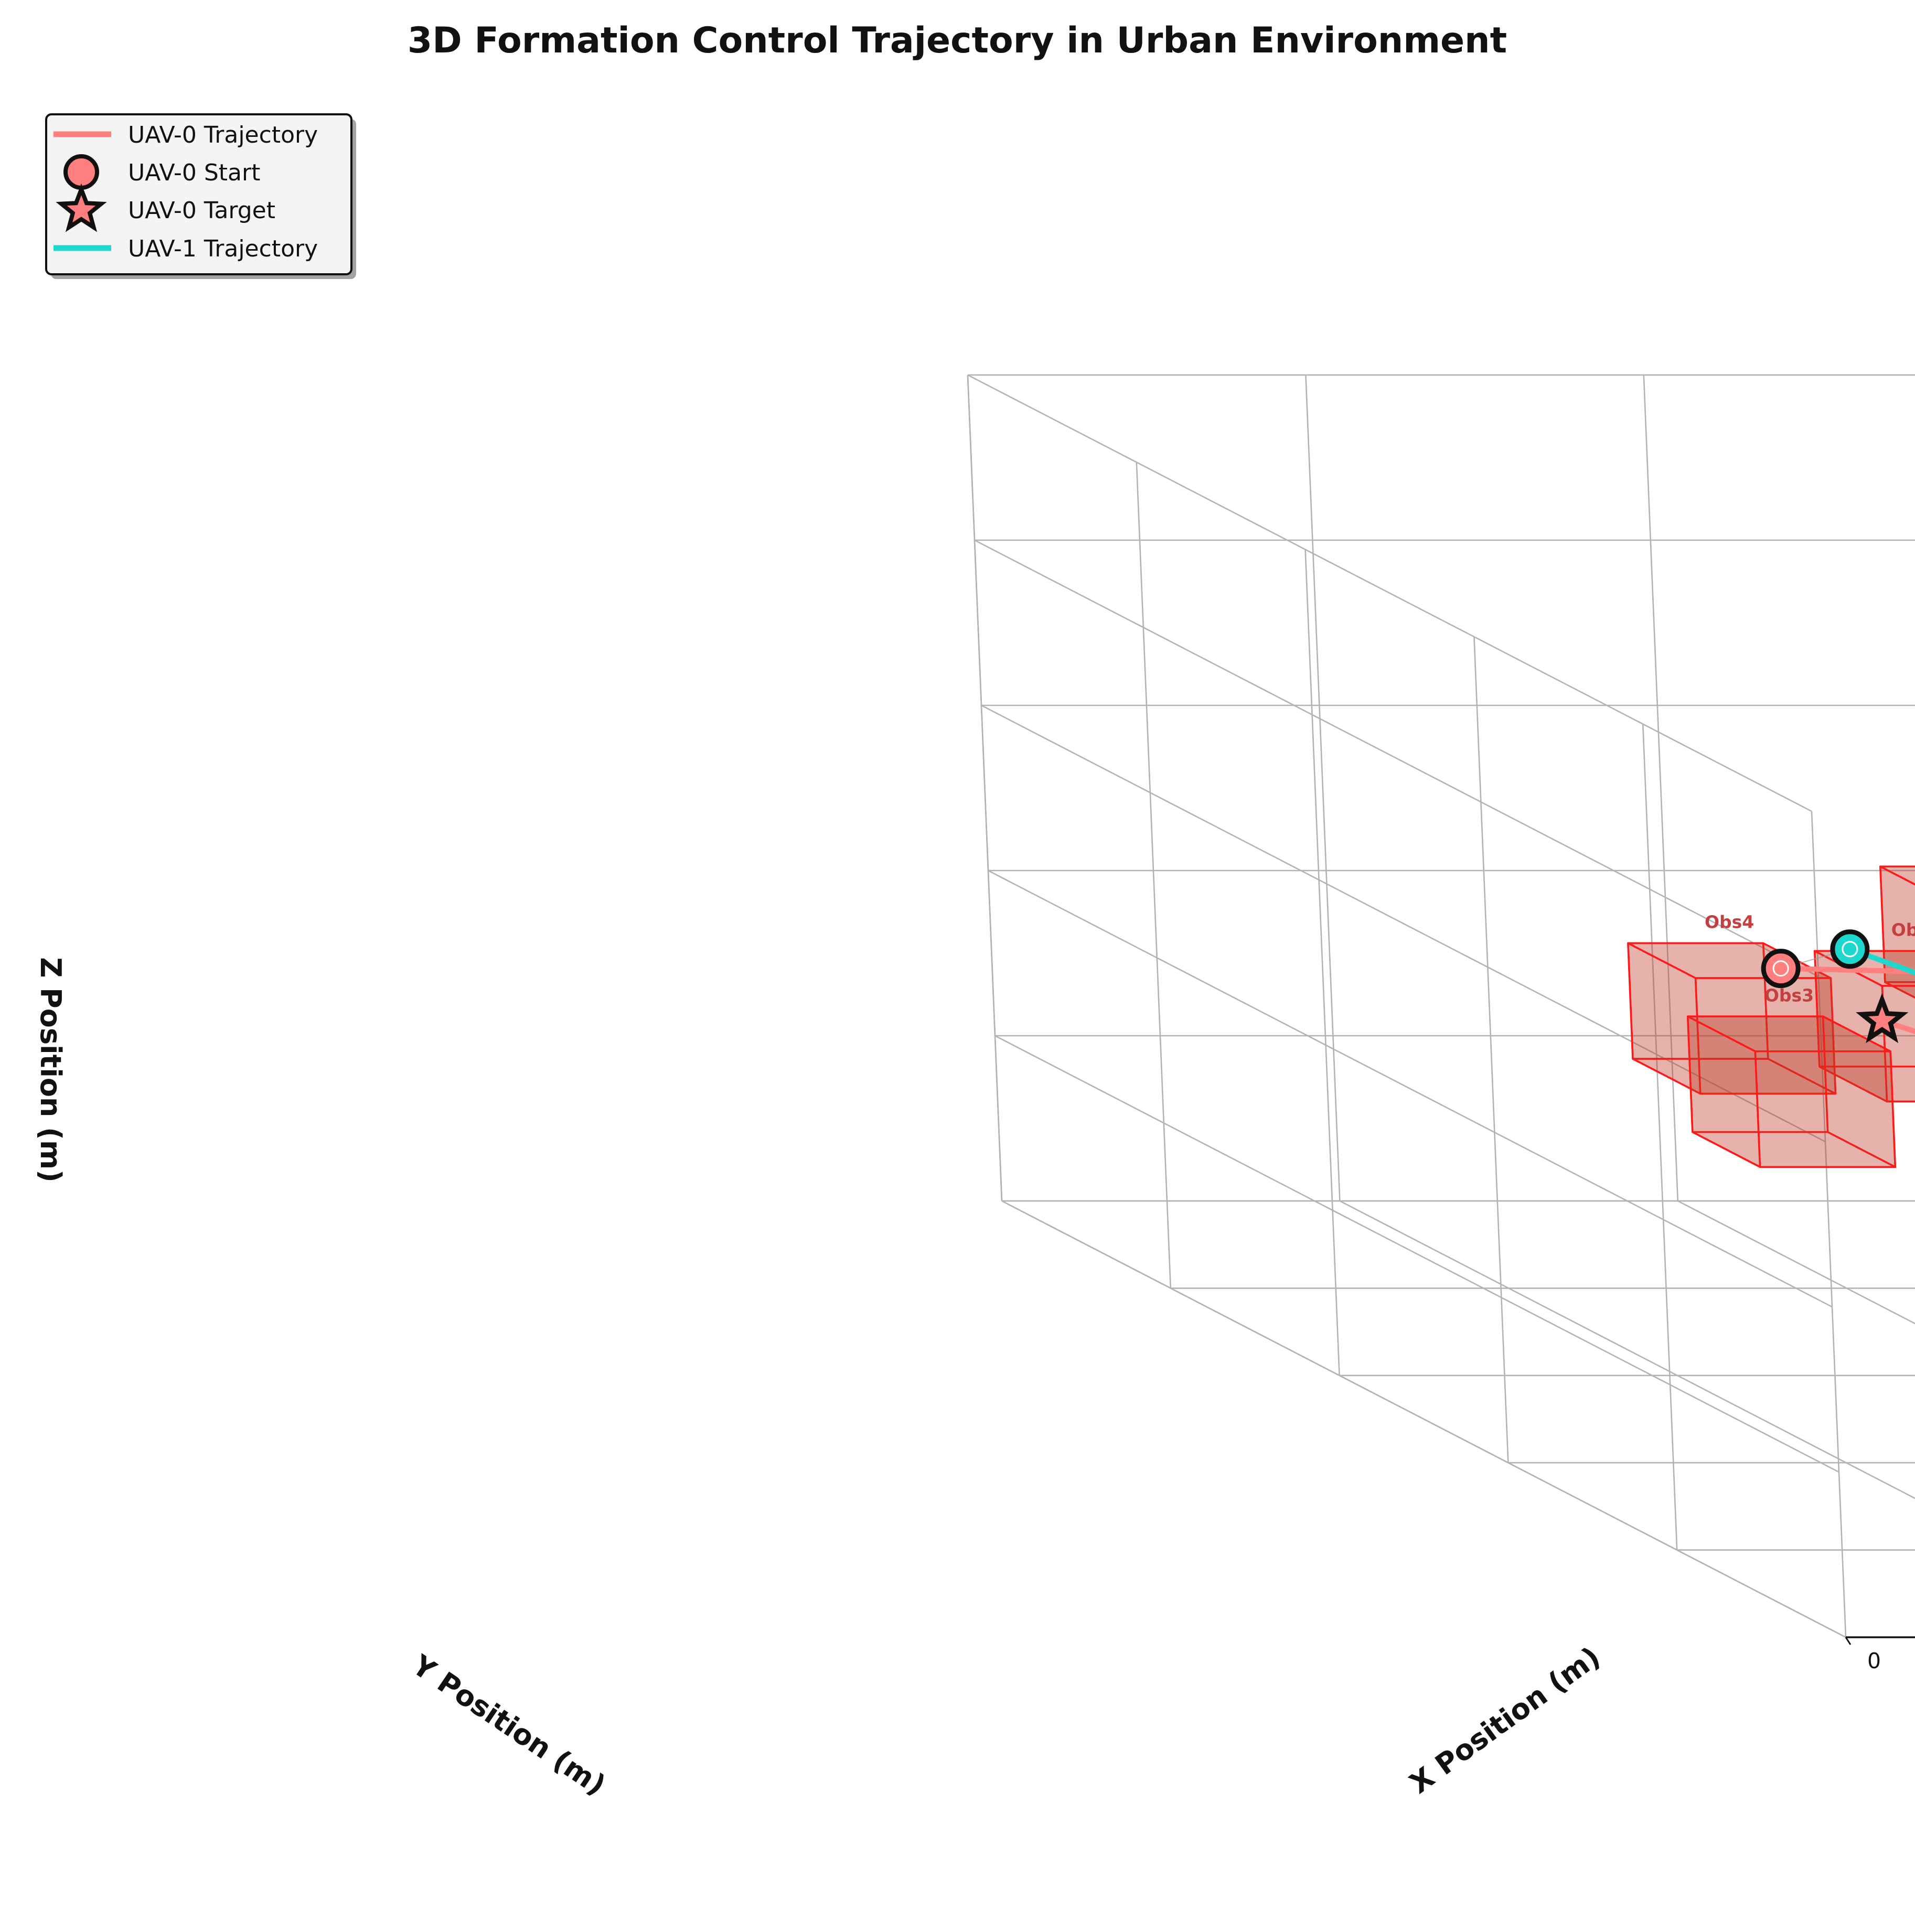 The image size is (1915, 1932). Describe the element at coordinates (50, 1070) in the screenshot. I see `z-axis-label: Z Position (m)` at that location.